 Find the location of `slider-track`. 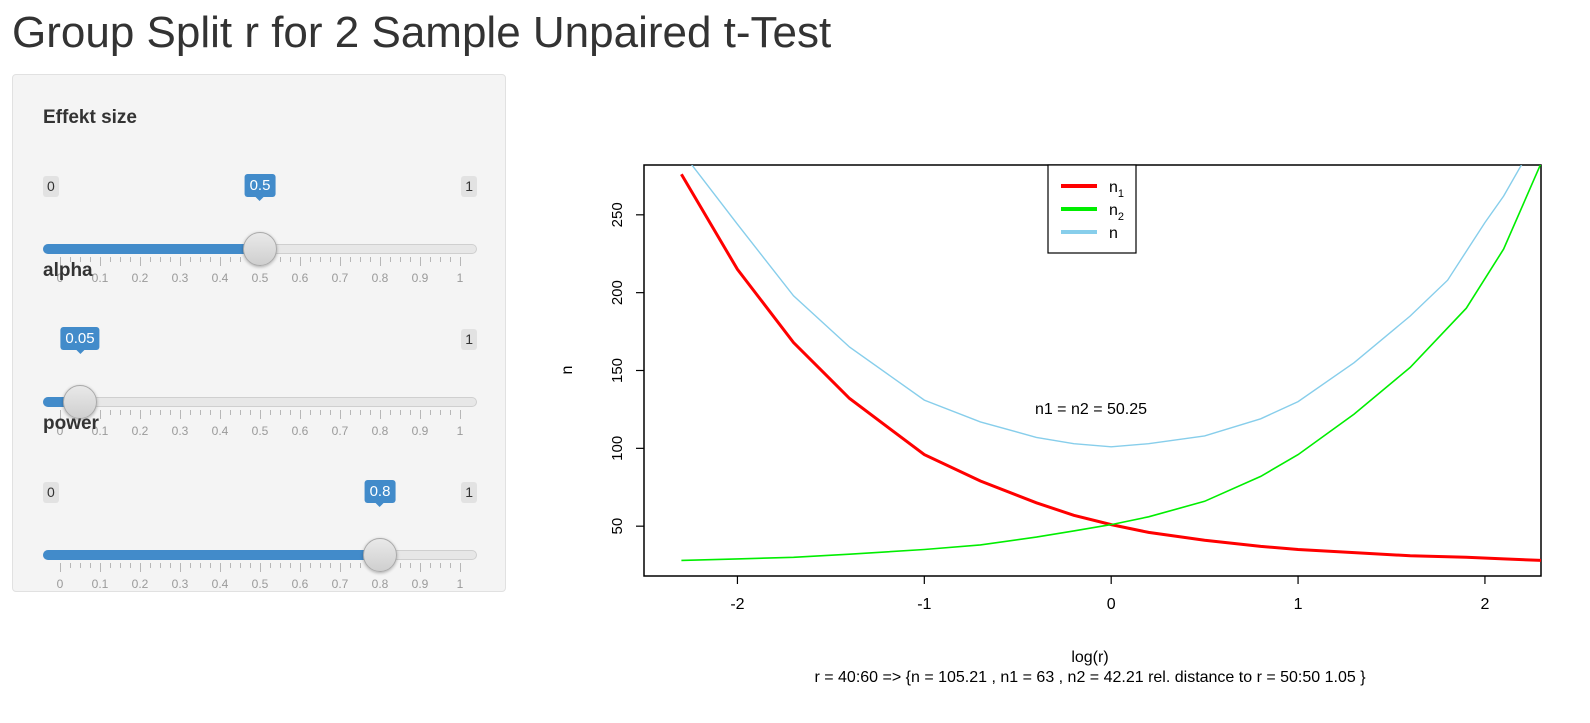

slider-track is located at coordinates (260, 402).